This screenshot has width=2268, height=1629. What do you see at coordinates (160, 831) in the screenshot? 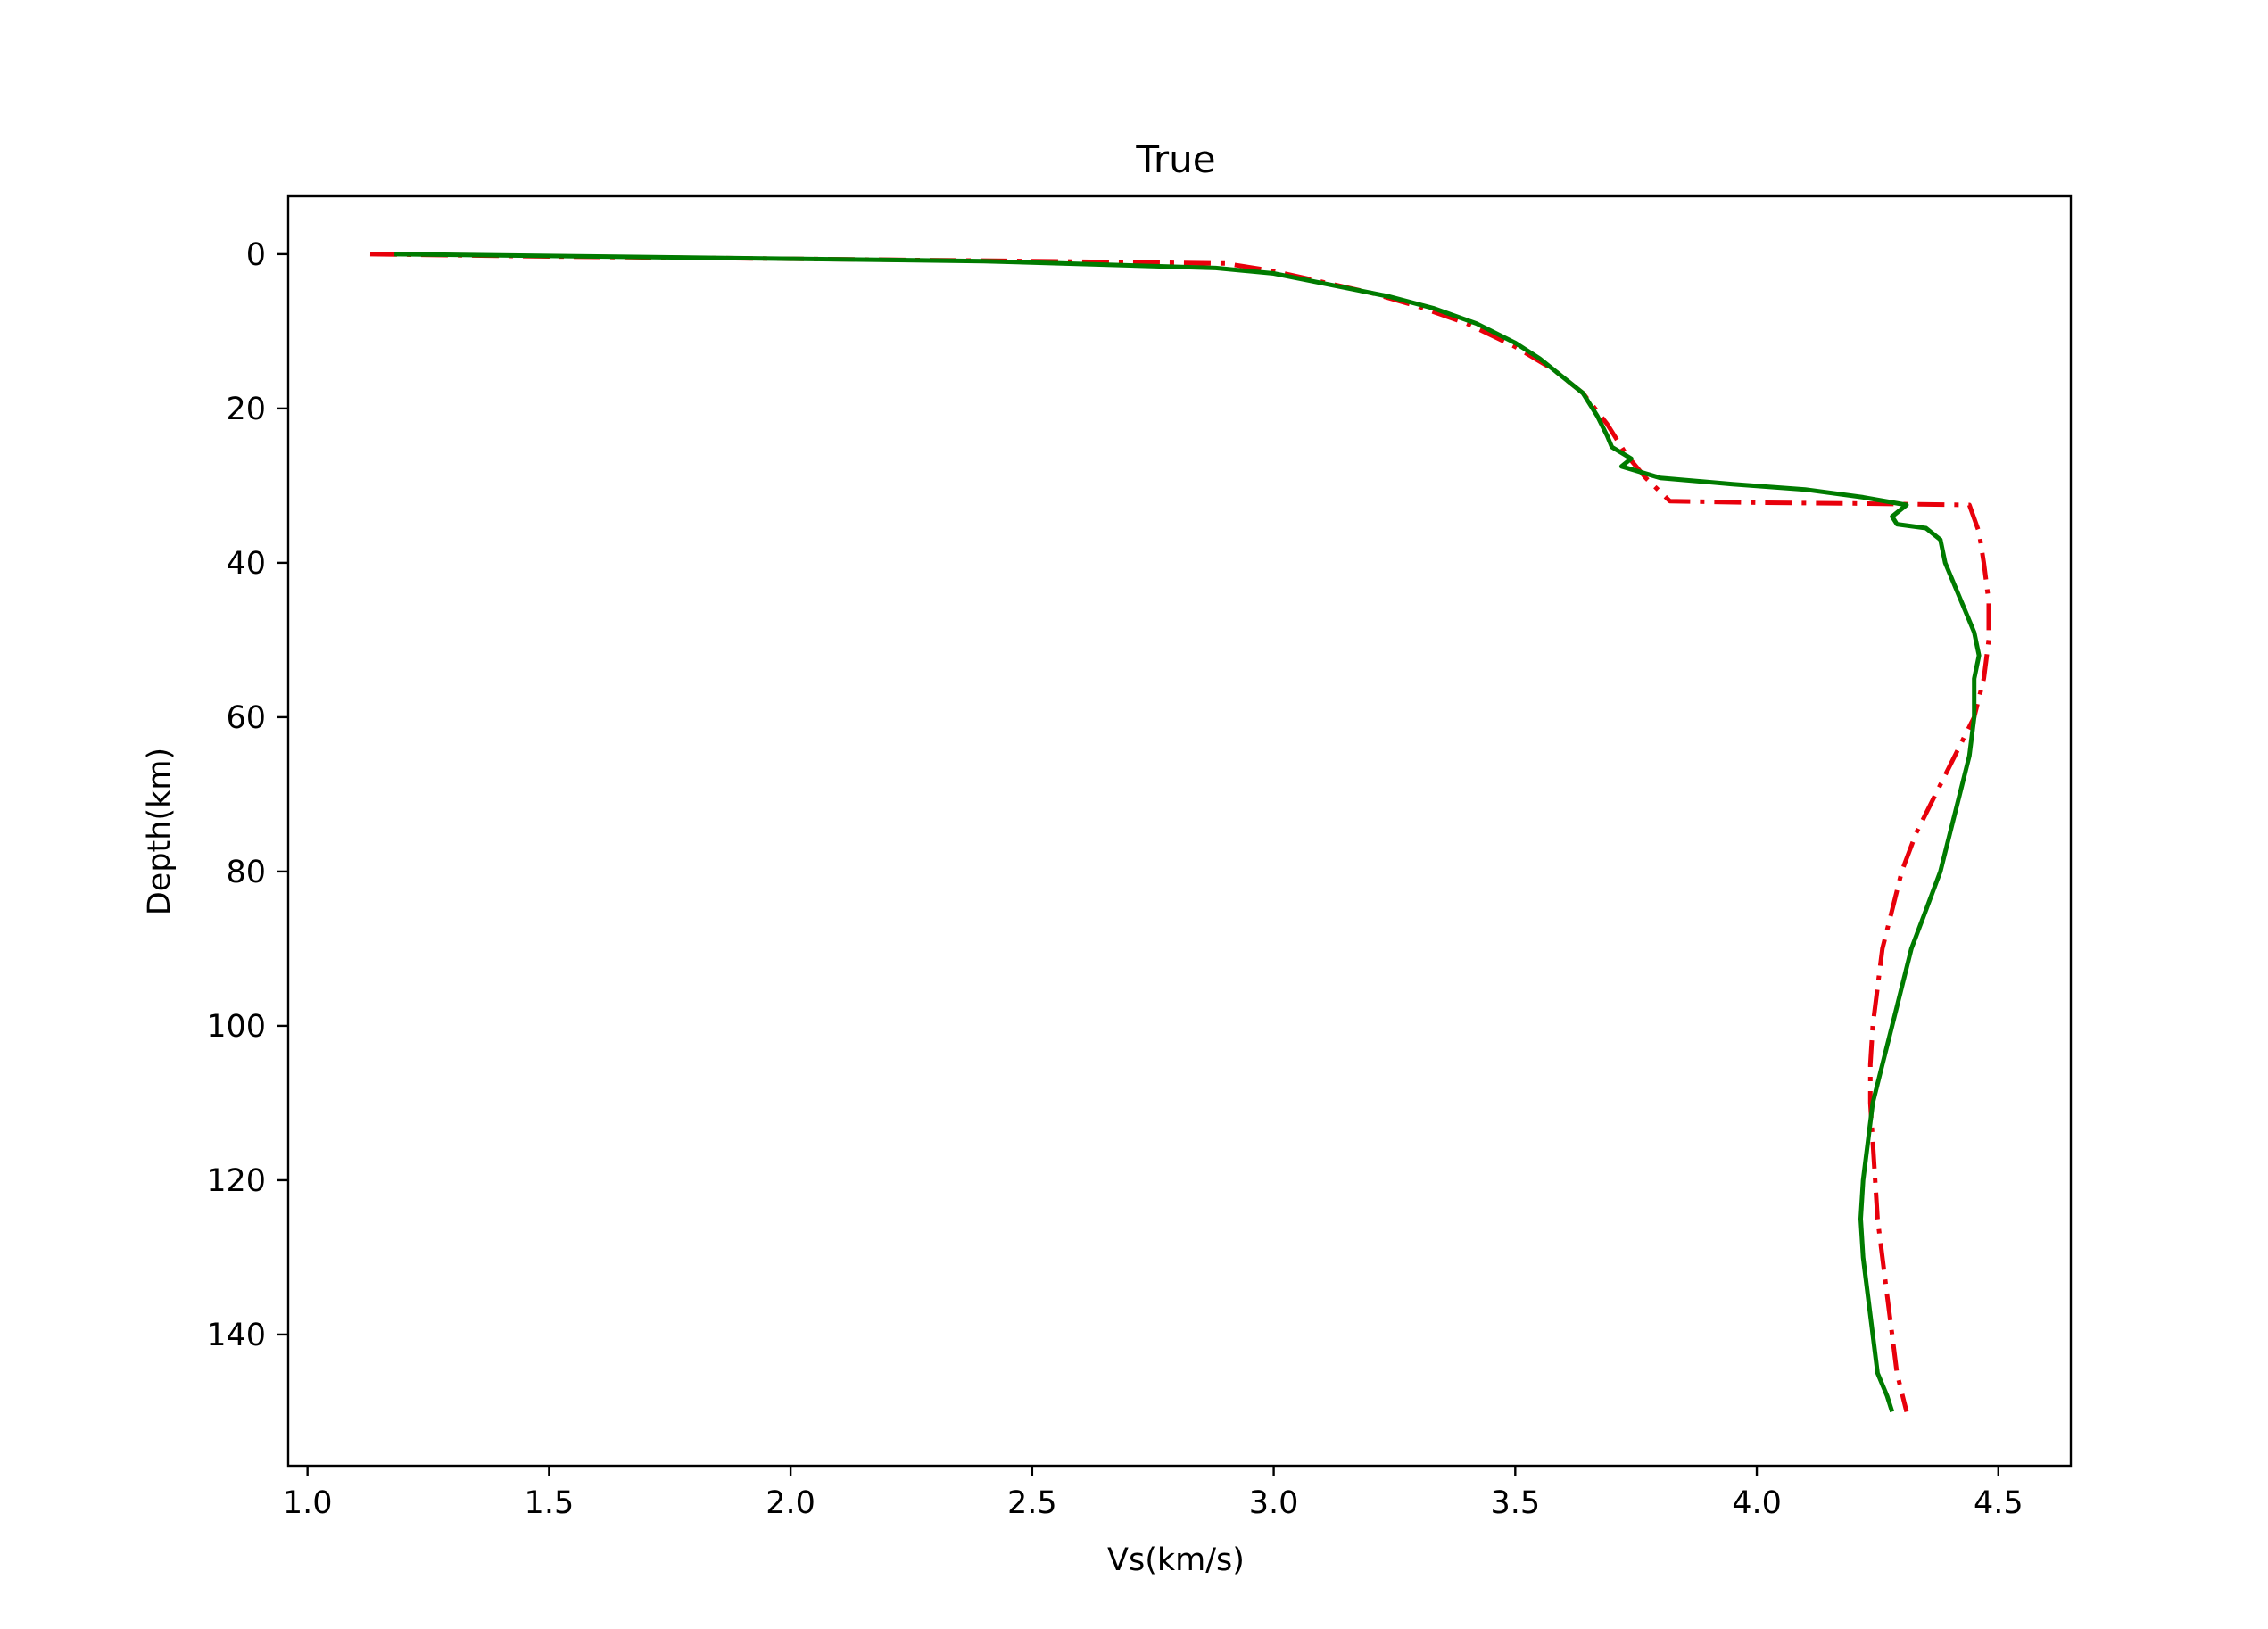
I see `y-axis-label: Depth(km)` at bounding box center [160, 831].